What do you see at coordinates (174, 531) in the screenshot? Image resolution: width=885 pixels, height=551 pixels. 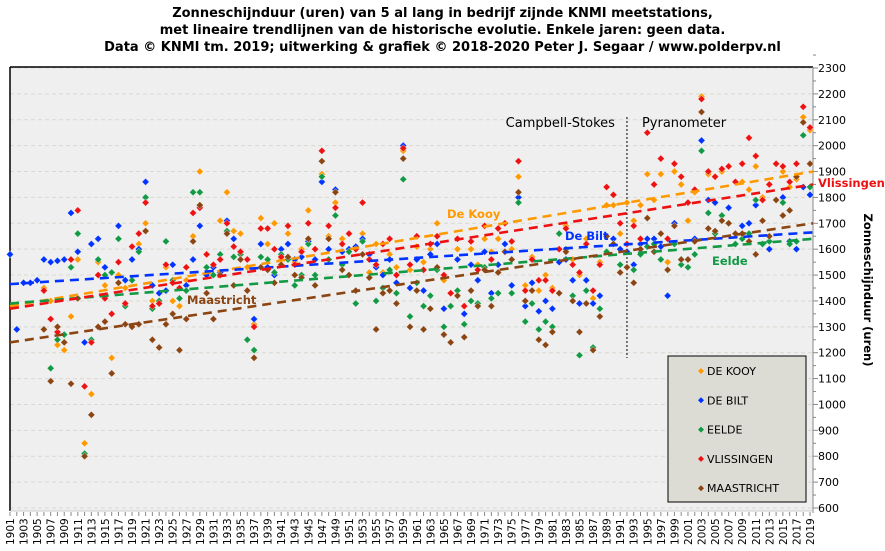 I see `x-tick-label: 1925` at bounding box center [174, 531].